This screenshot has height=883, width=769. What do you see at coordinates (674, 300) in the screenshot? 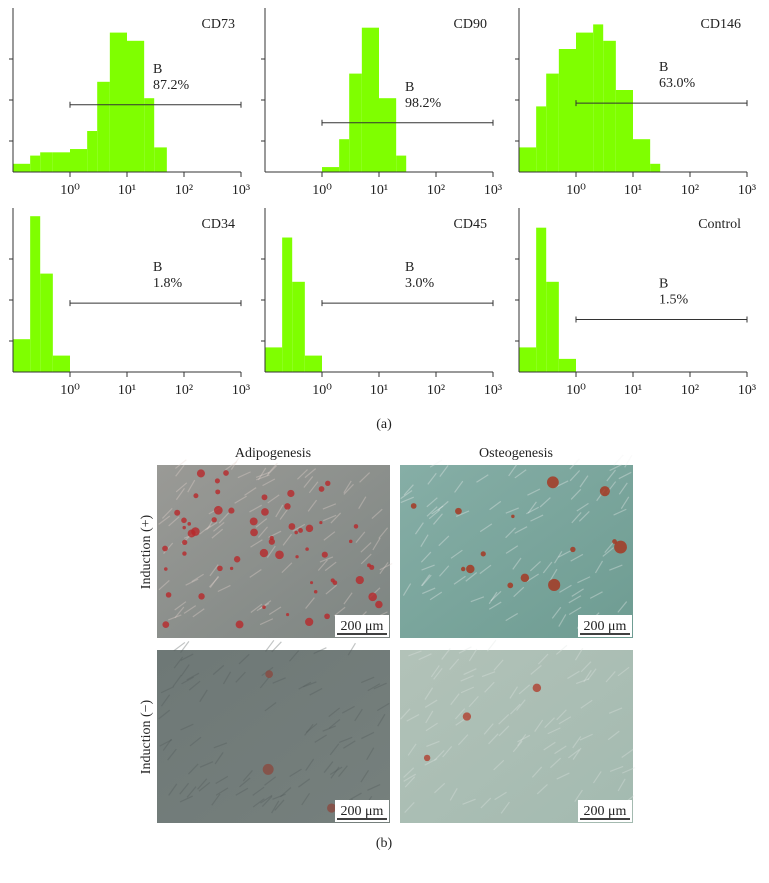
I see `gate-percent: 1.5%` at bounding box center [674, 300].